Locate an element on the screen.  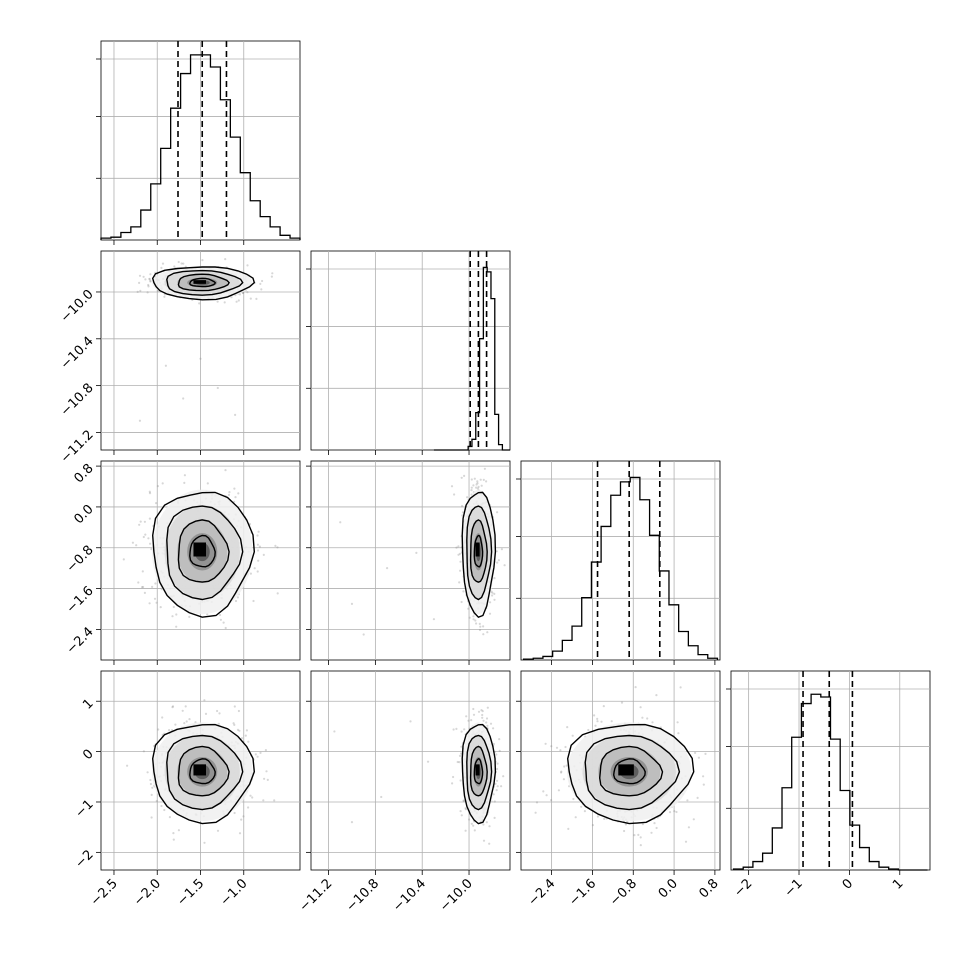
x-tick-label-0-3: −1.0 is located at coordinates (234, 892).